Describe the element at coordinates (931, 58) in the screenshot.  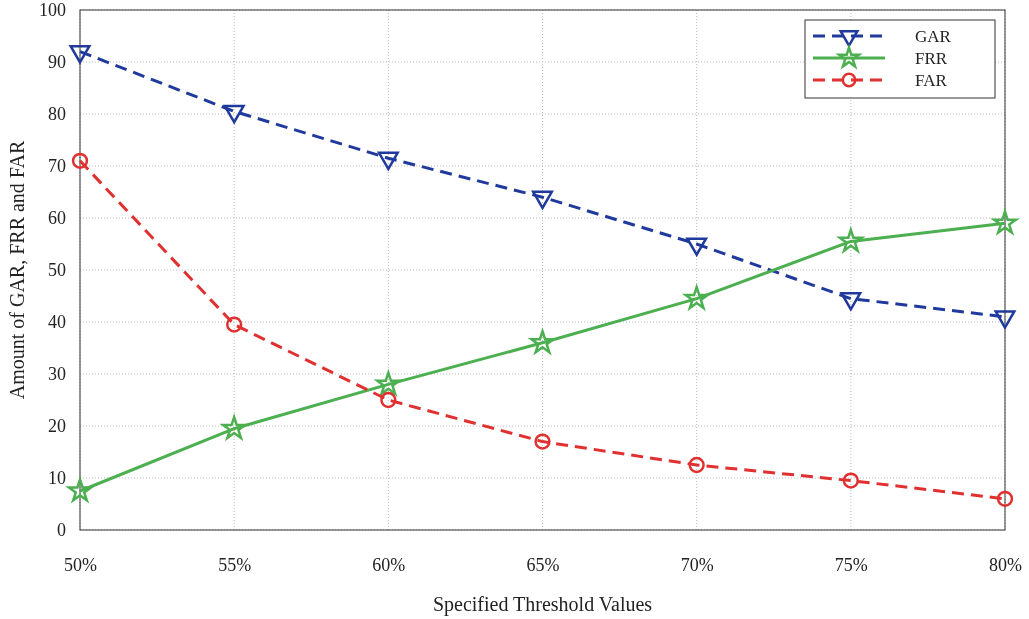
I see `legend-label: FRR` at that location.